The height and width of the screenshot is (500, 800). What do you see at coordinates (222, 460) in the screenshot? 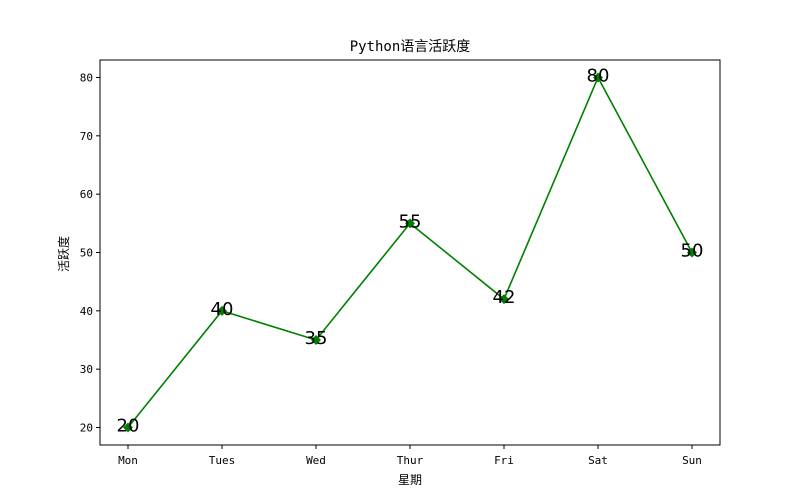
I see `x-tick-label: Tues` at bounding box center [222, 460].